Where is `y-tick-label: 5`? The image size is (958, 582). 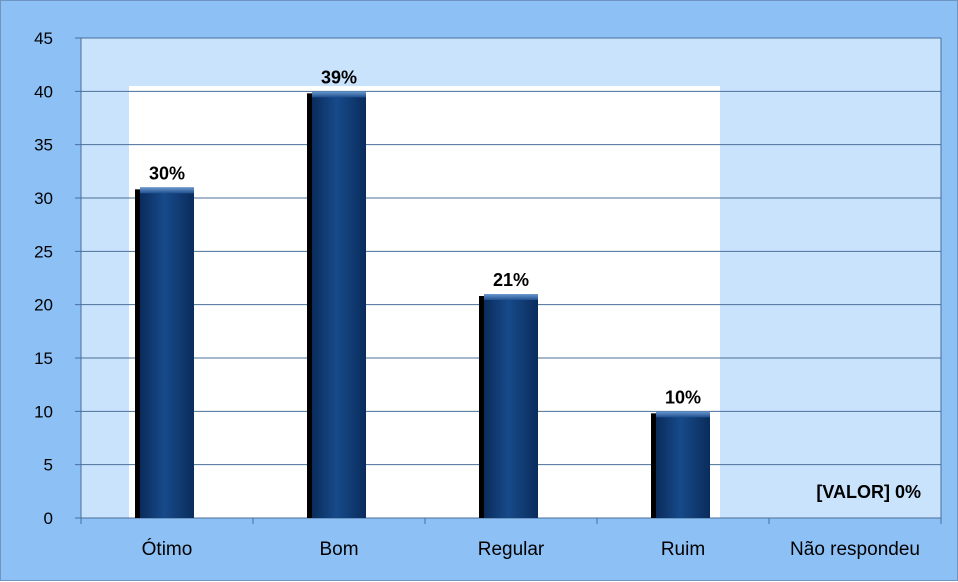 y-tick-label: 5 is located at coordinates (48, 465).